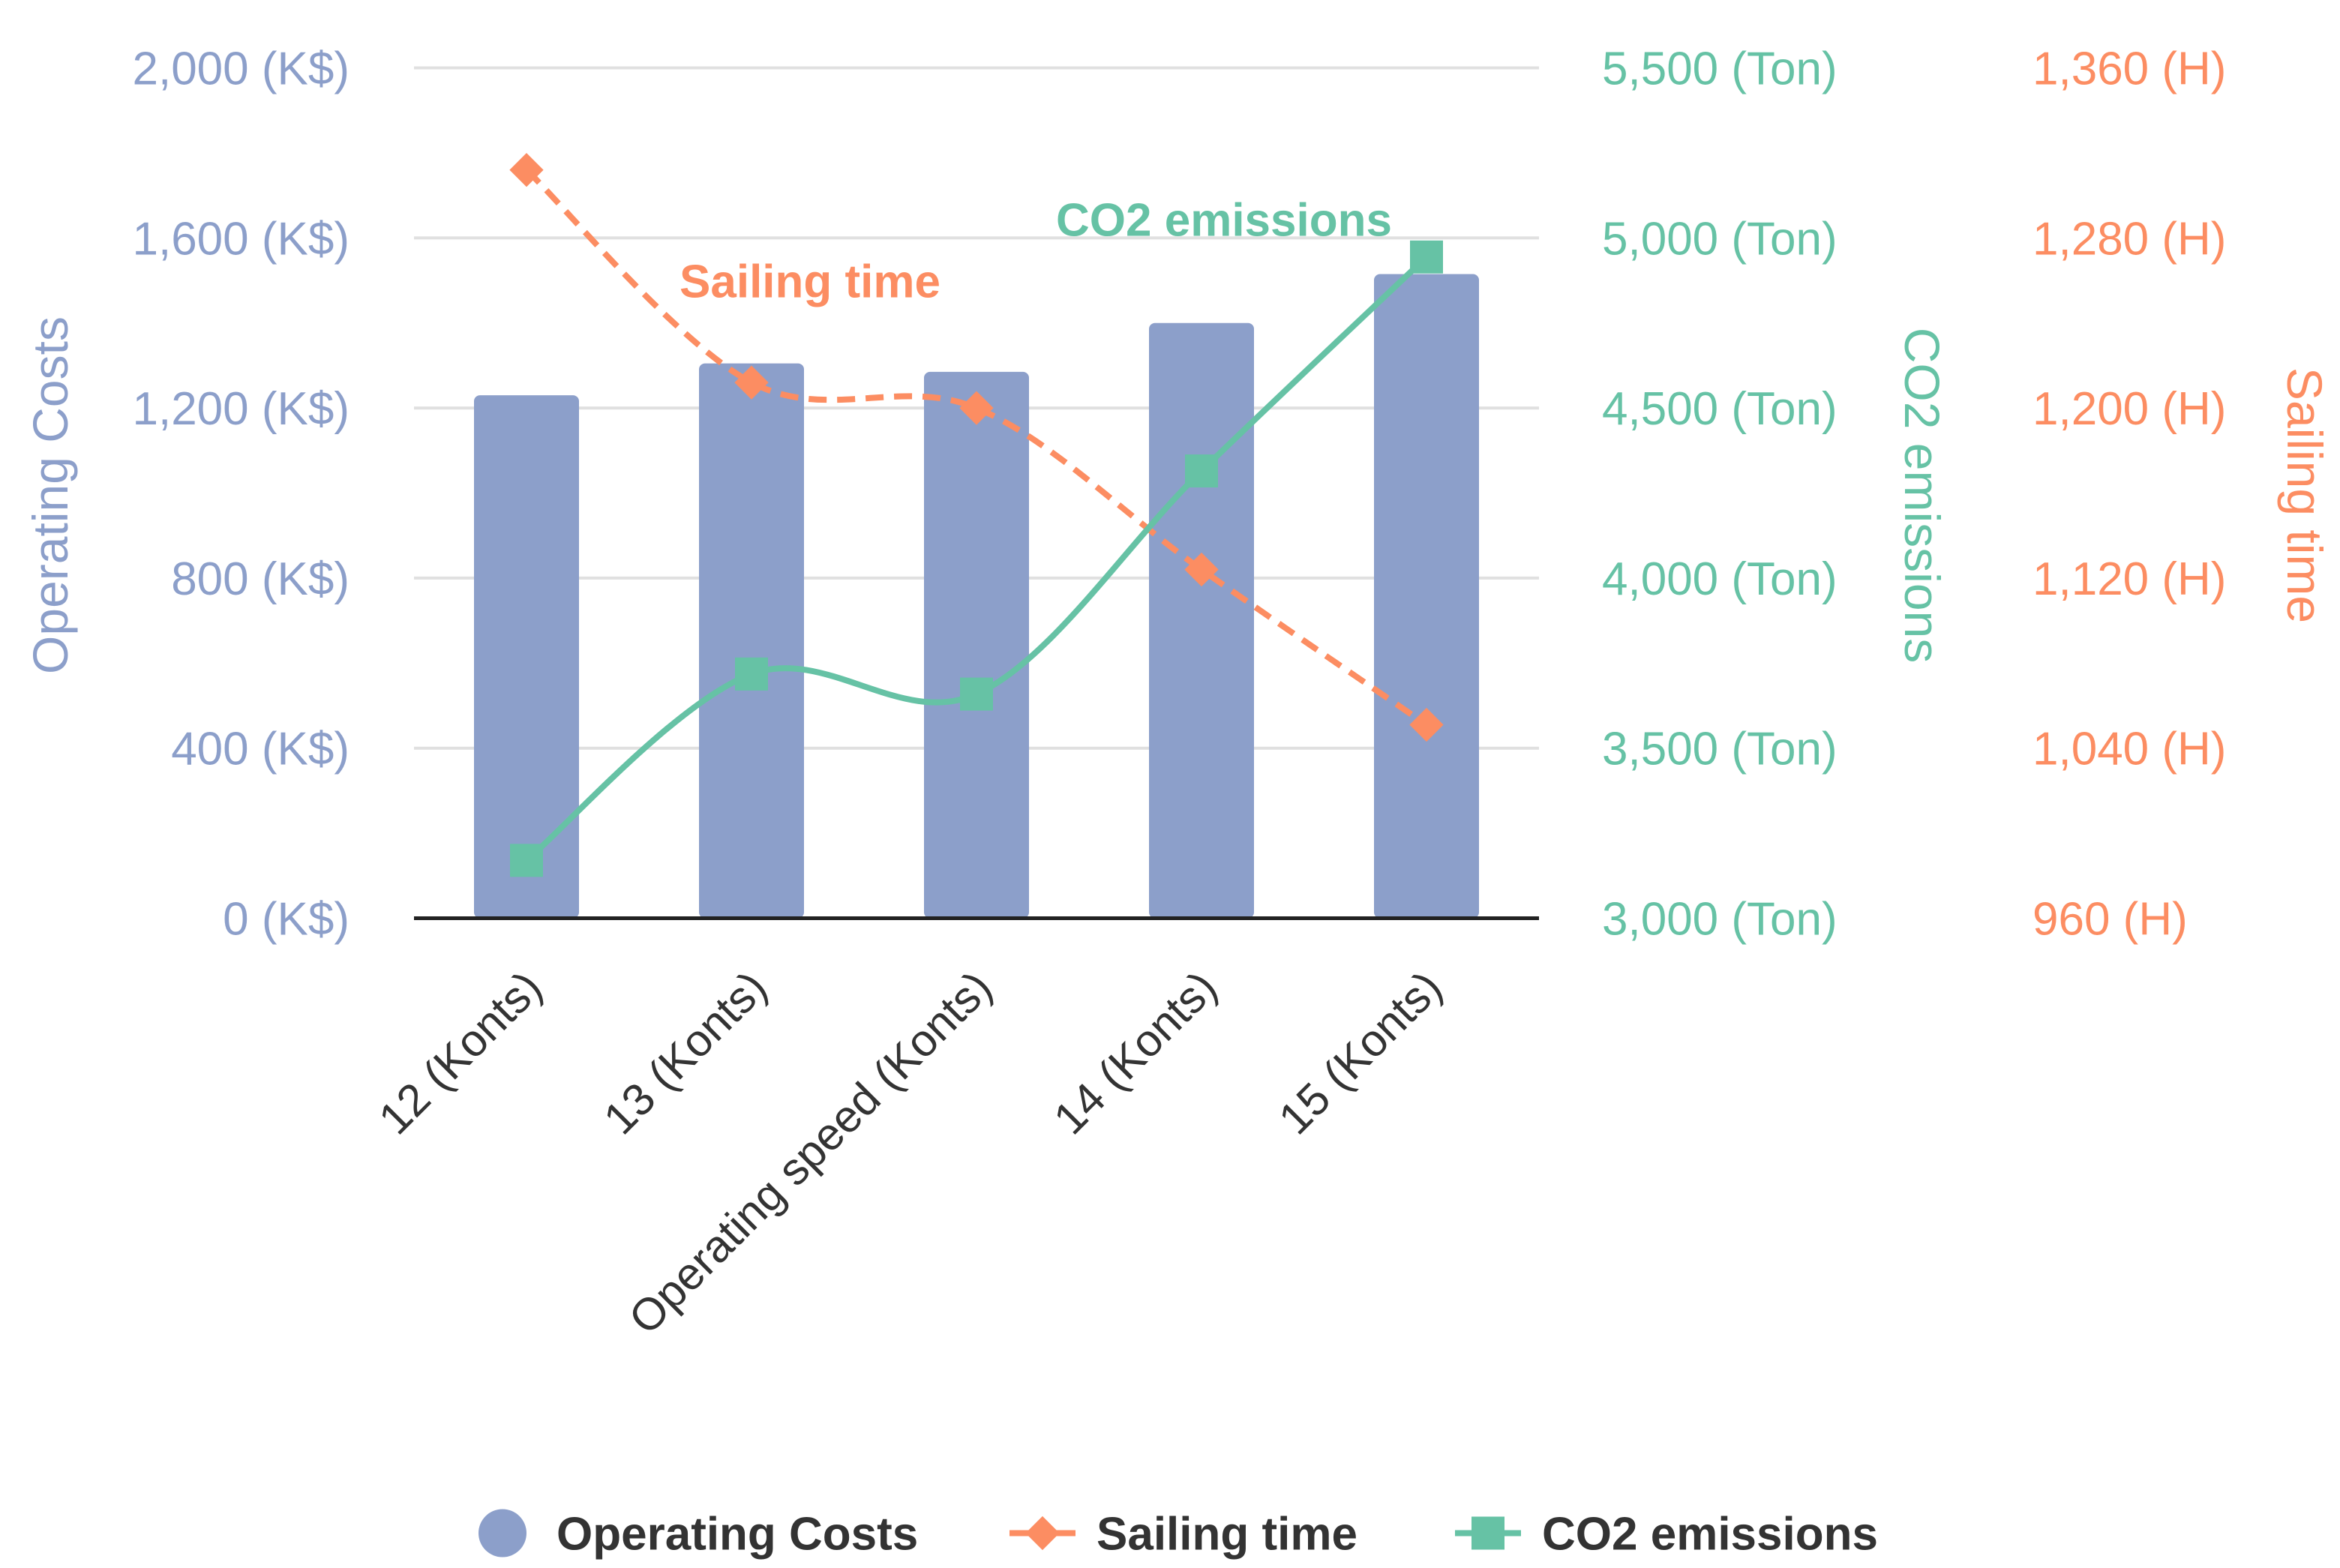 This screenshot has width=2340, height=1568. What do you see at coordinates (241, 69) in the screenshot?
I see `left-tick-label: 2,000 (K$)` at bounding box center [241, 69].